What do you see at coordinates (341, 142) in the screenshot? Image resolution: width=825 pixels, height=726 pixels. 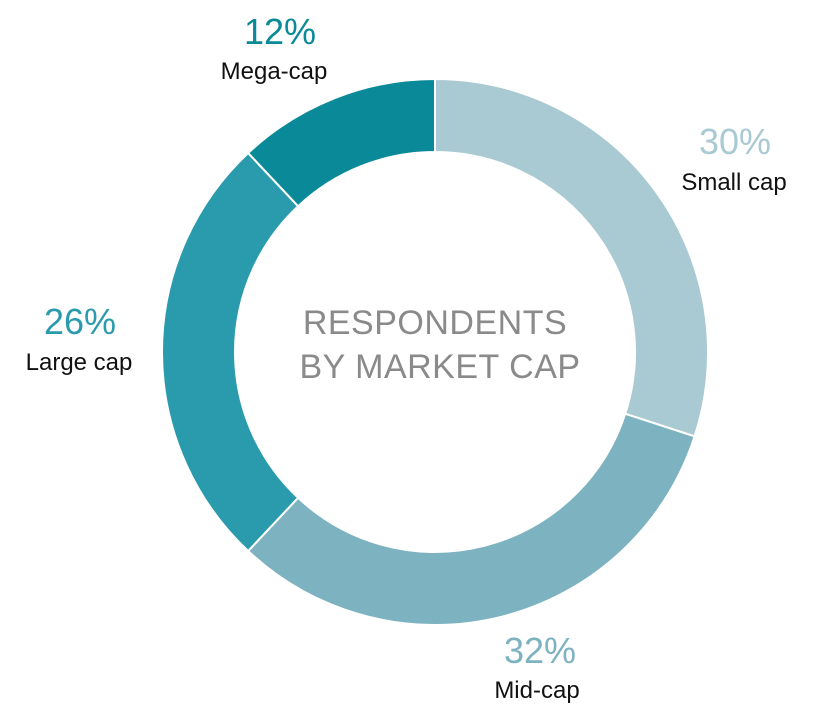 I see `slice-mega-cap` at bounding box center [341, 142].